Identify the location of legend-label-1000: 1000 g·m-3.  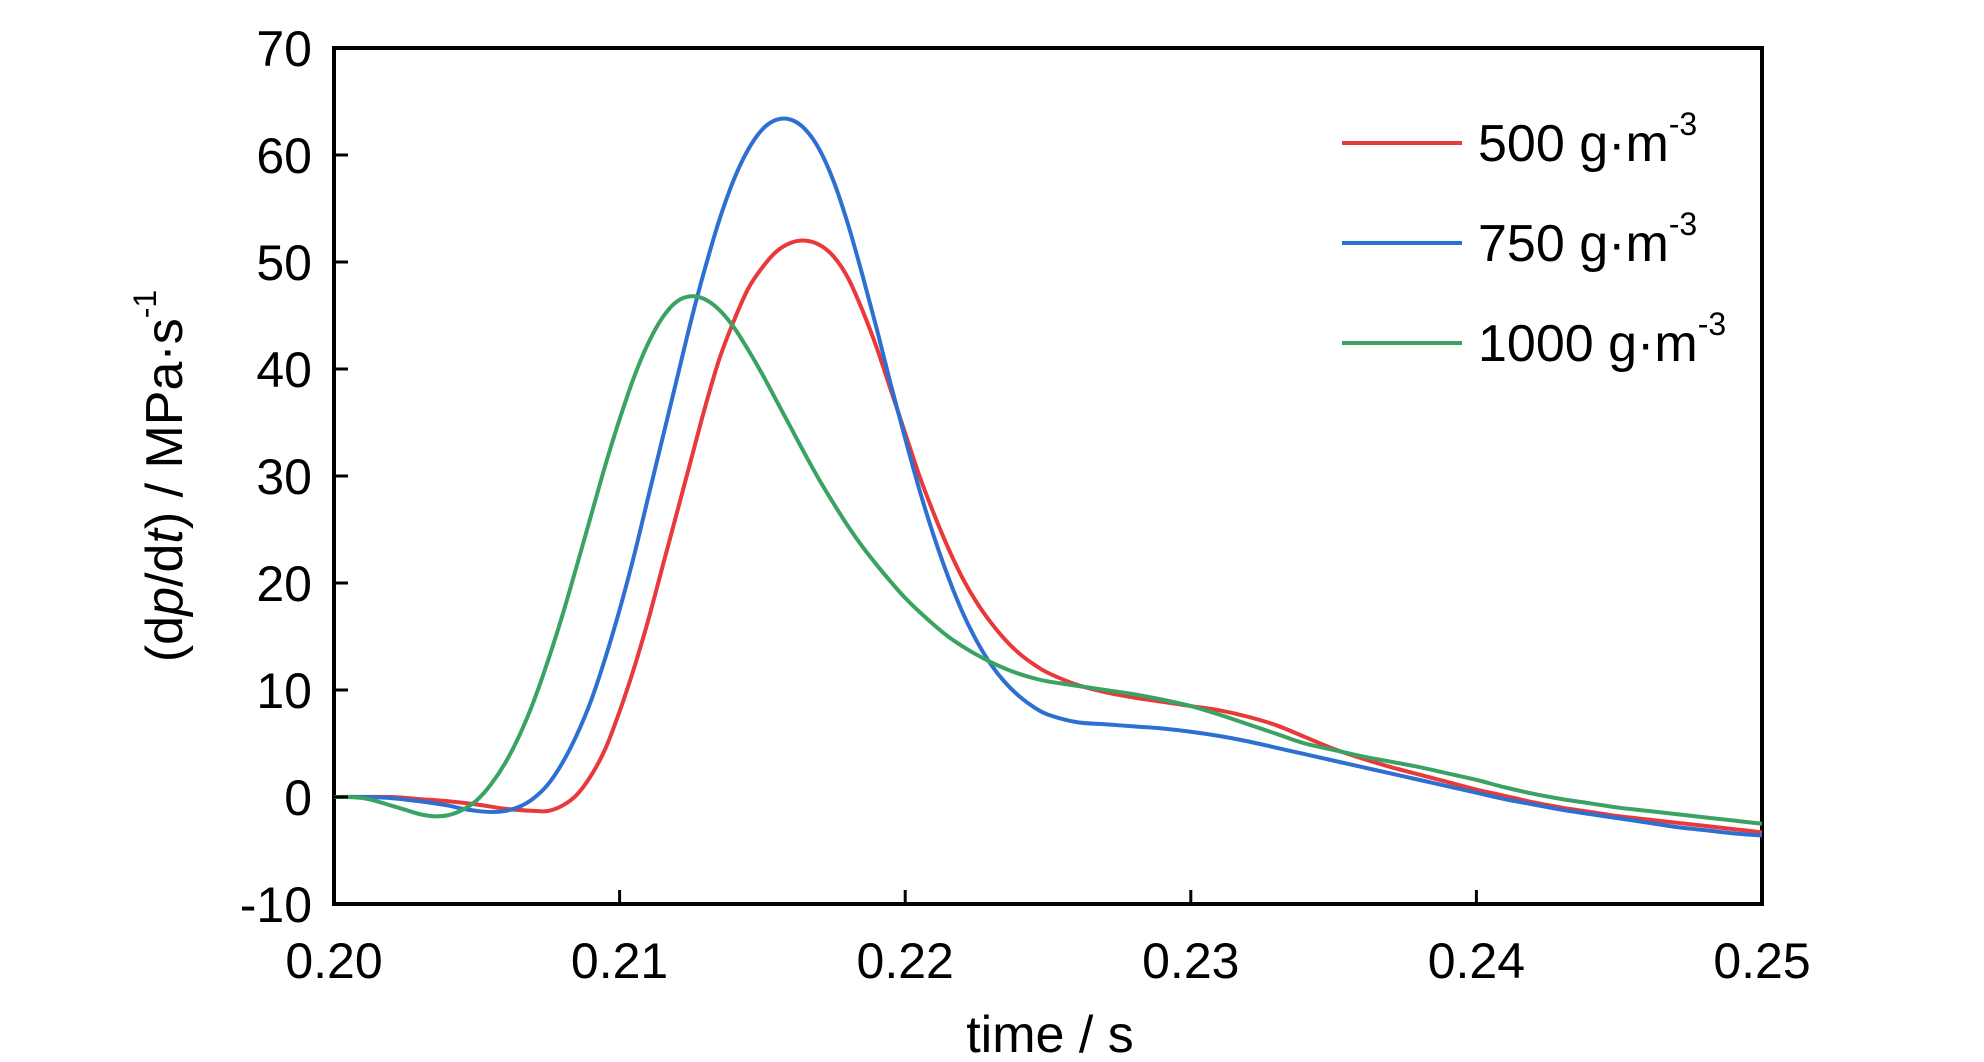
(1602, 339).